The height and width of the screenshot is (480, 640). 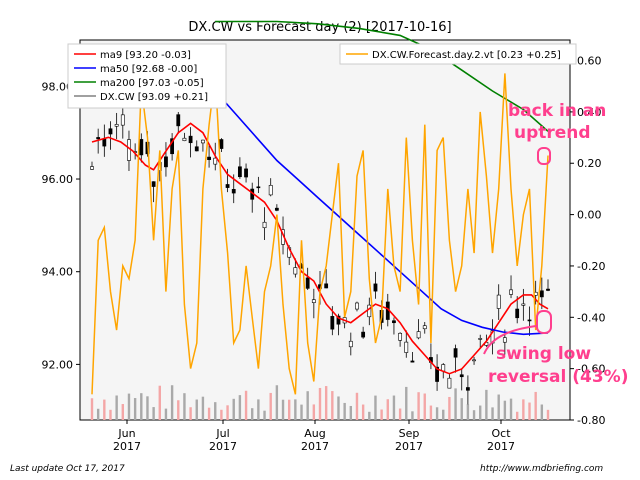 What do you see at coordinates (591, 369) in the screenshot?
I see `y-right-tick-label: -0.60` at bounding box center [591, 369].